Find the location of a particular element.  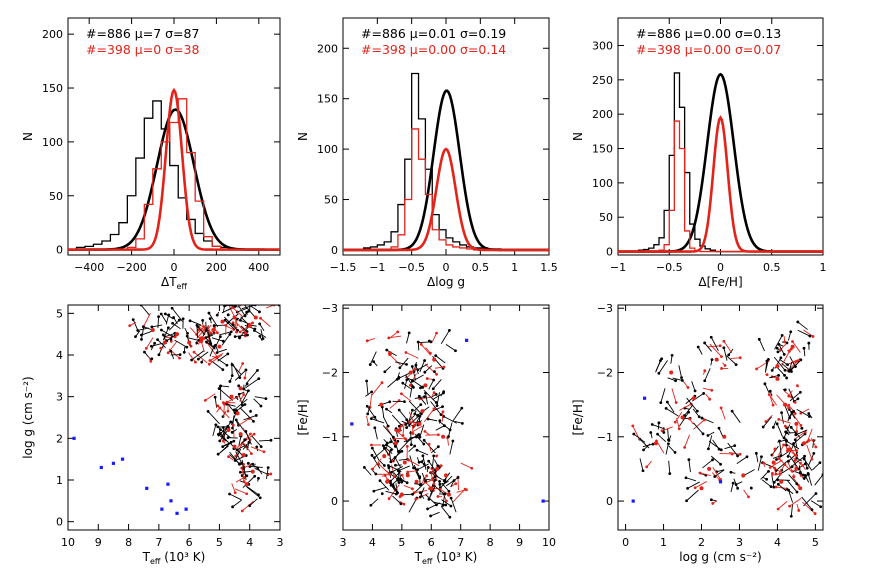

x-tick-label: −0.5 is located at coordinates (411, 267).